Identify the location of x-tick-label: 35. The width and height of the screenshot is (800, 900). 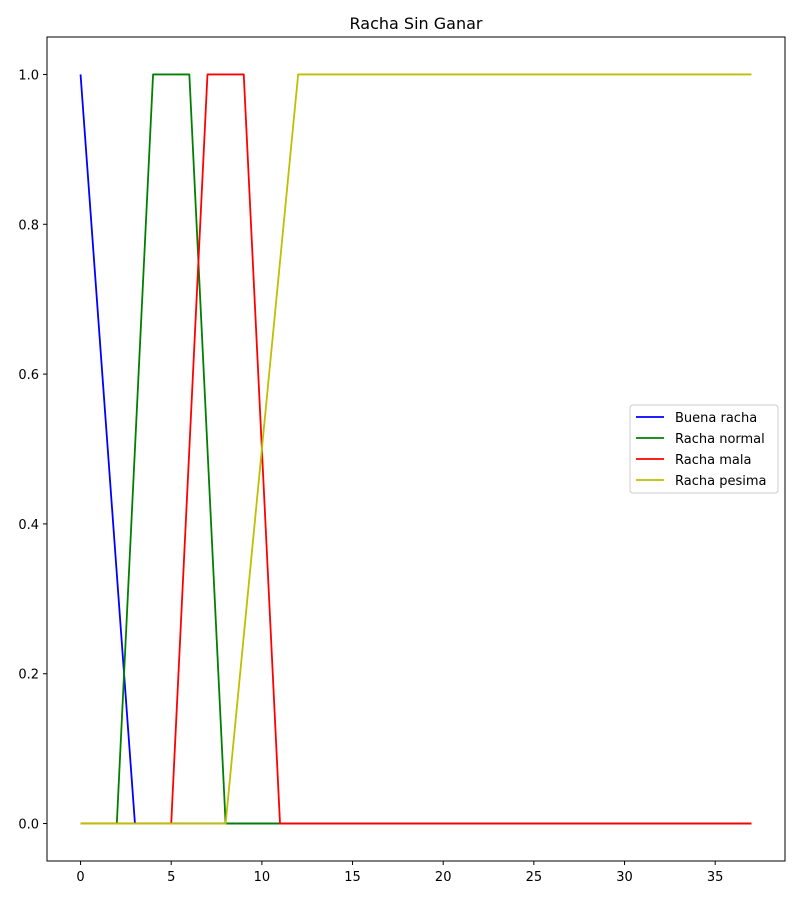
(715, 877).